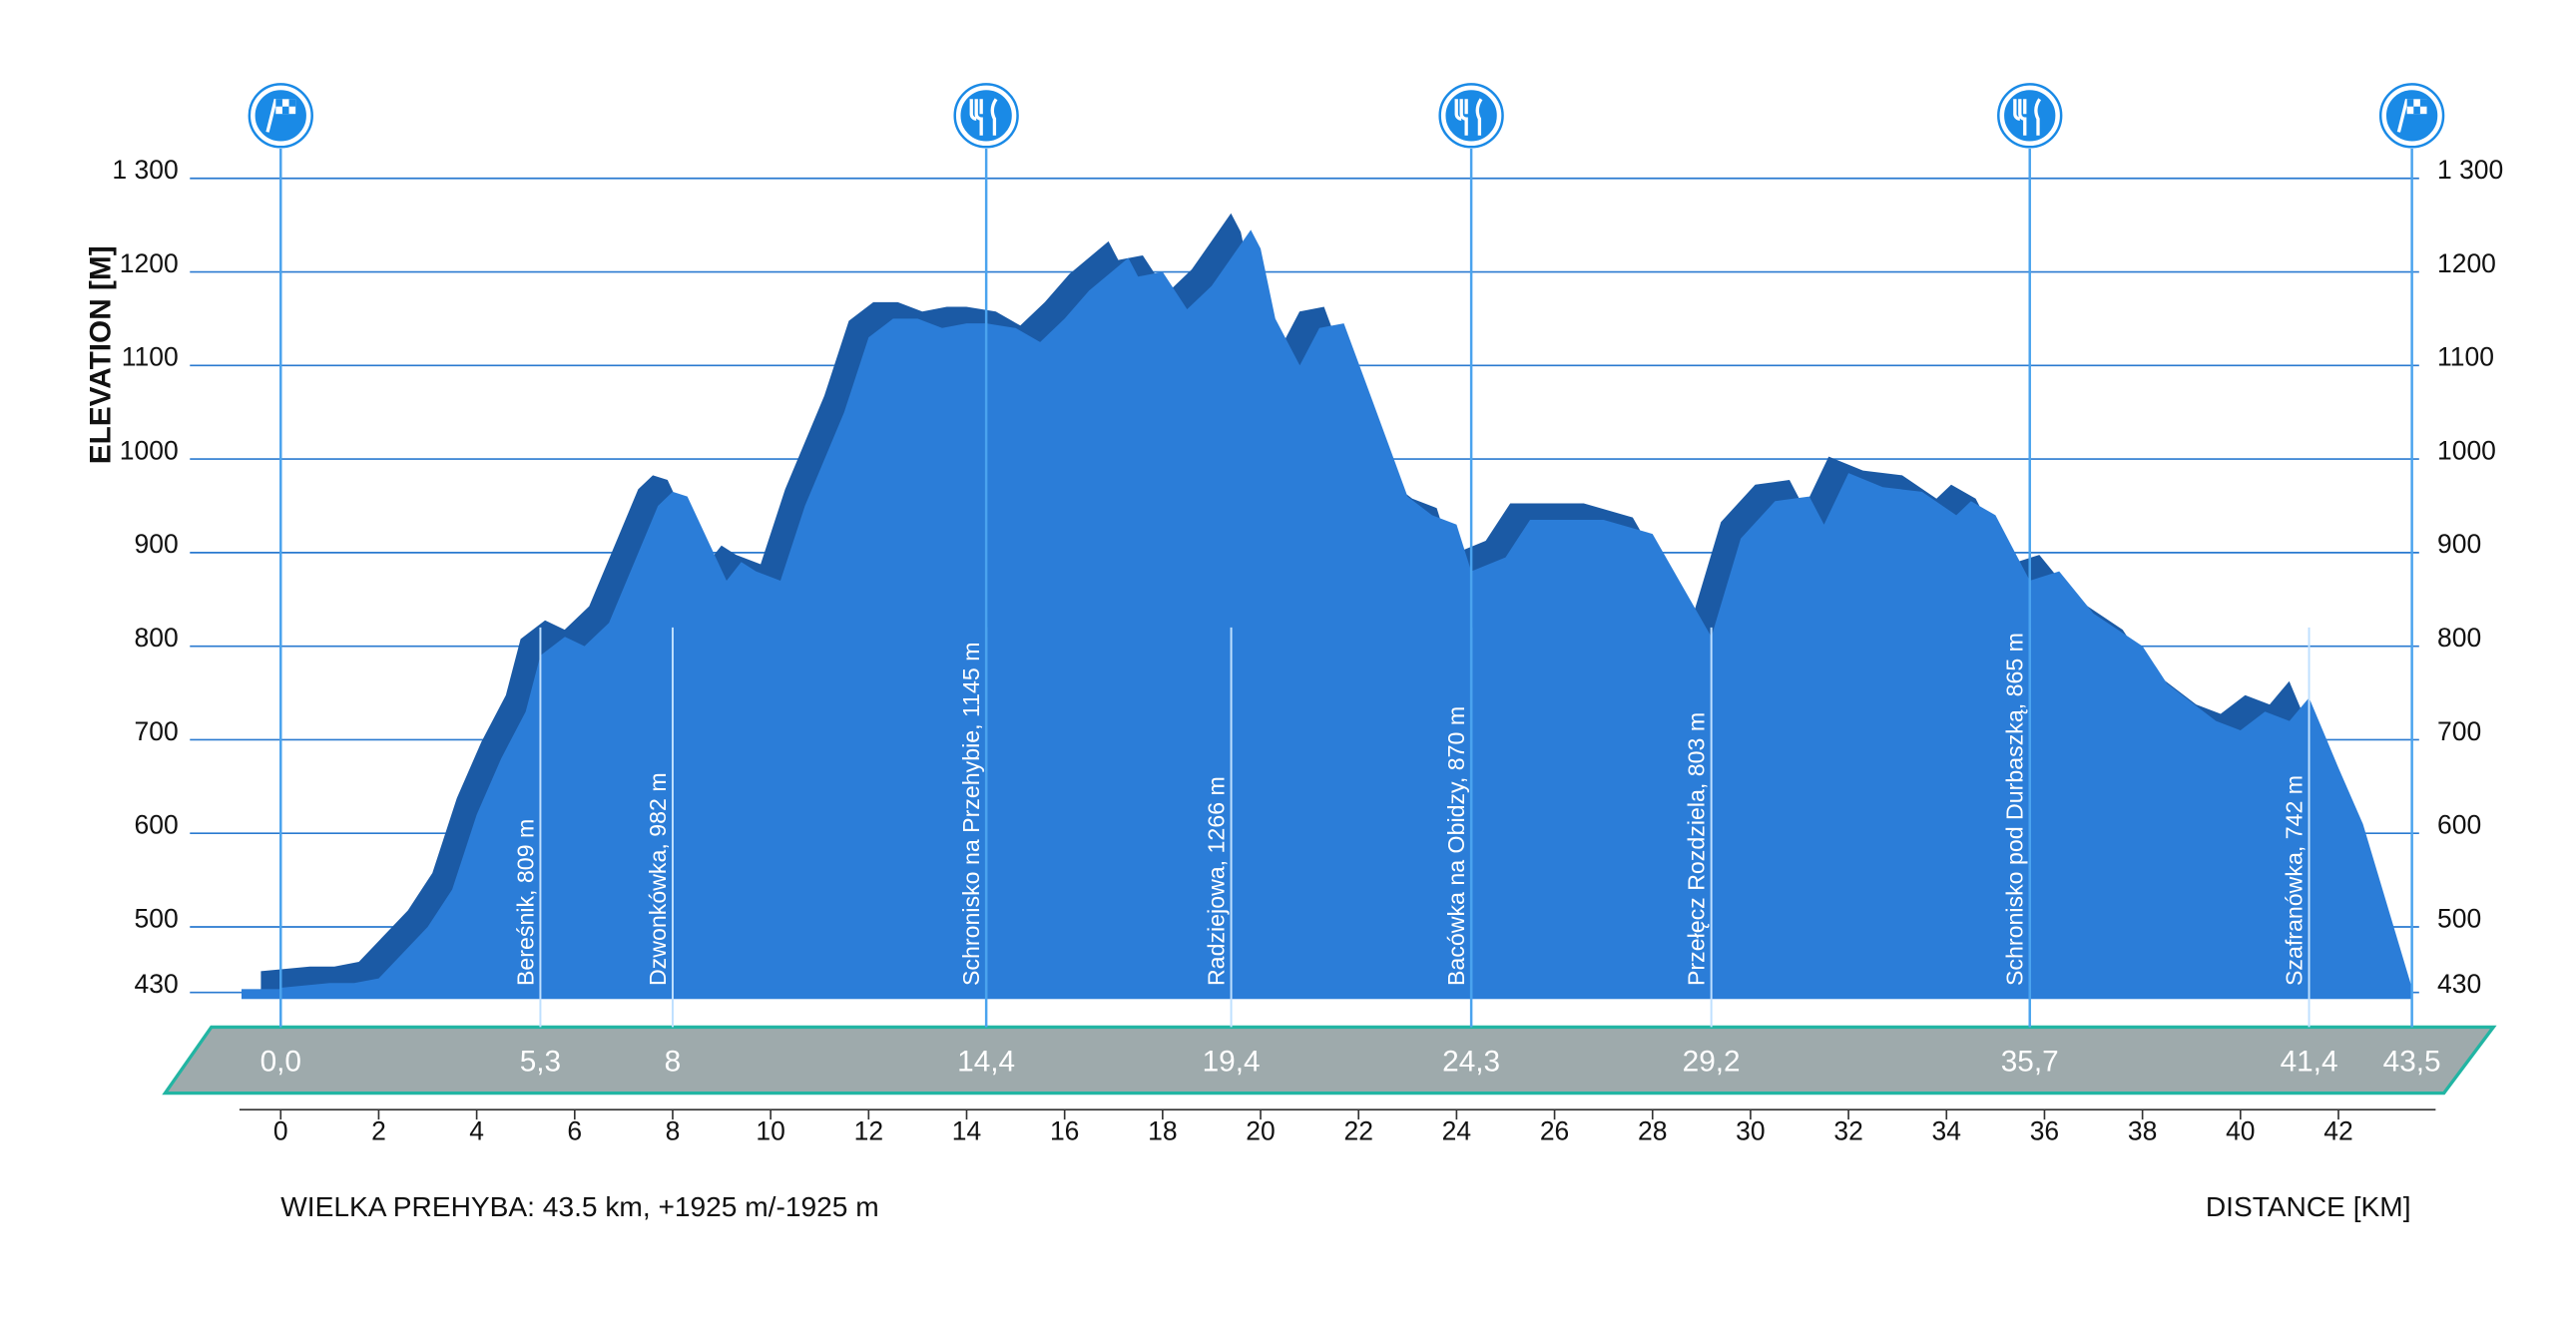 This screenshot has width=2576, height=1321. I want to click on y-tick-label: 1200, so click(150, 263).